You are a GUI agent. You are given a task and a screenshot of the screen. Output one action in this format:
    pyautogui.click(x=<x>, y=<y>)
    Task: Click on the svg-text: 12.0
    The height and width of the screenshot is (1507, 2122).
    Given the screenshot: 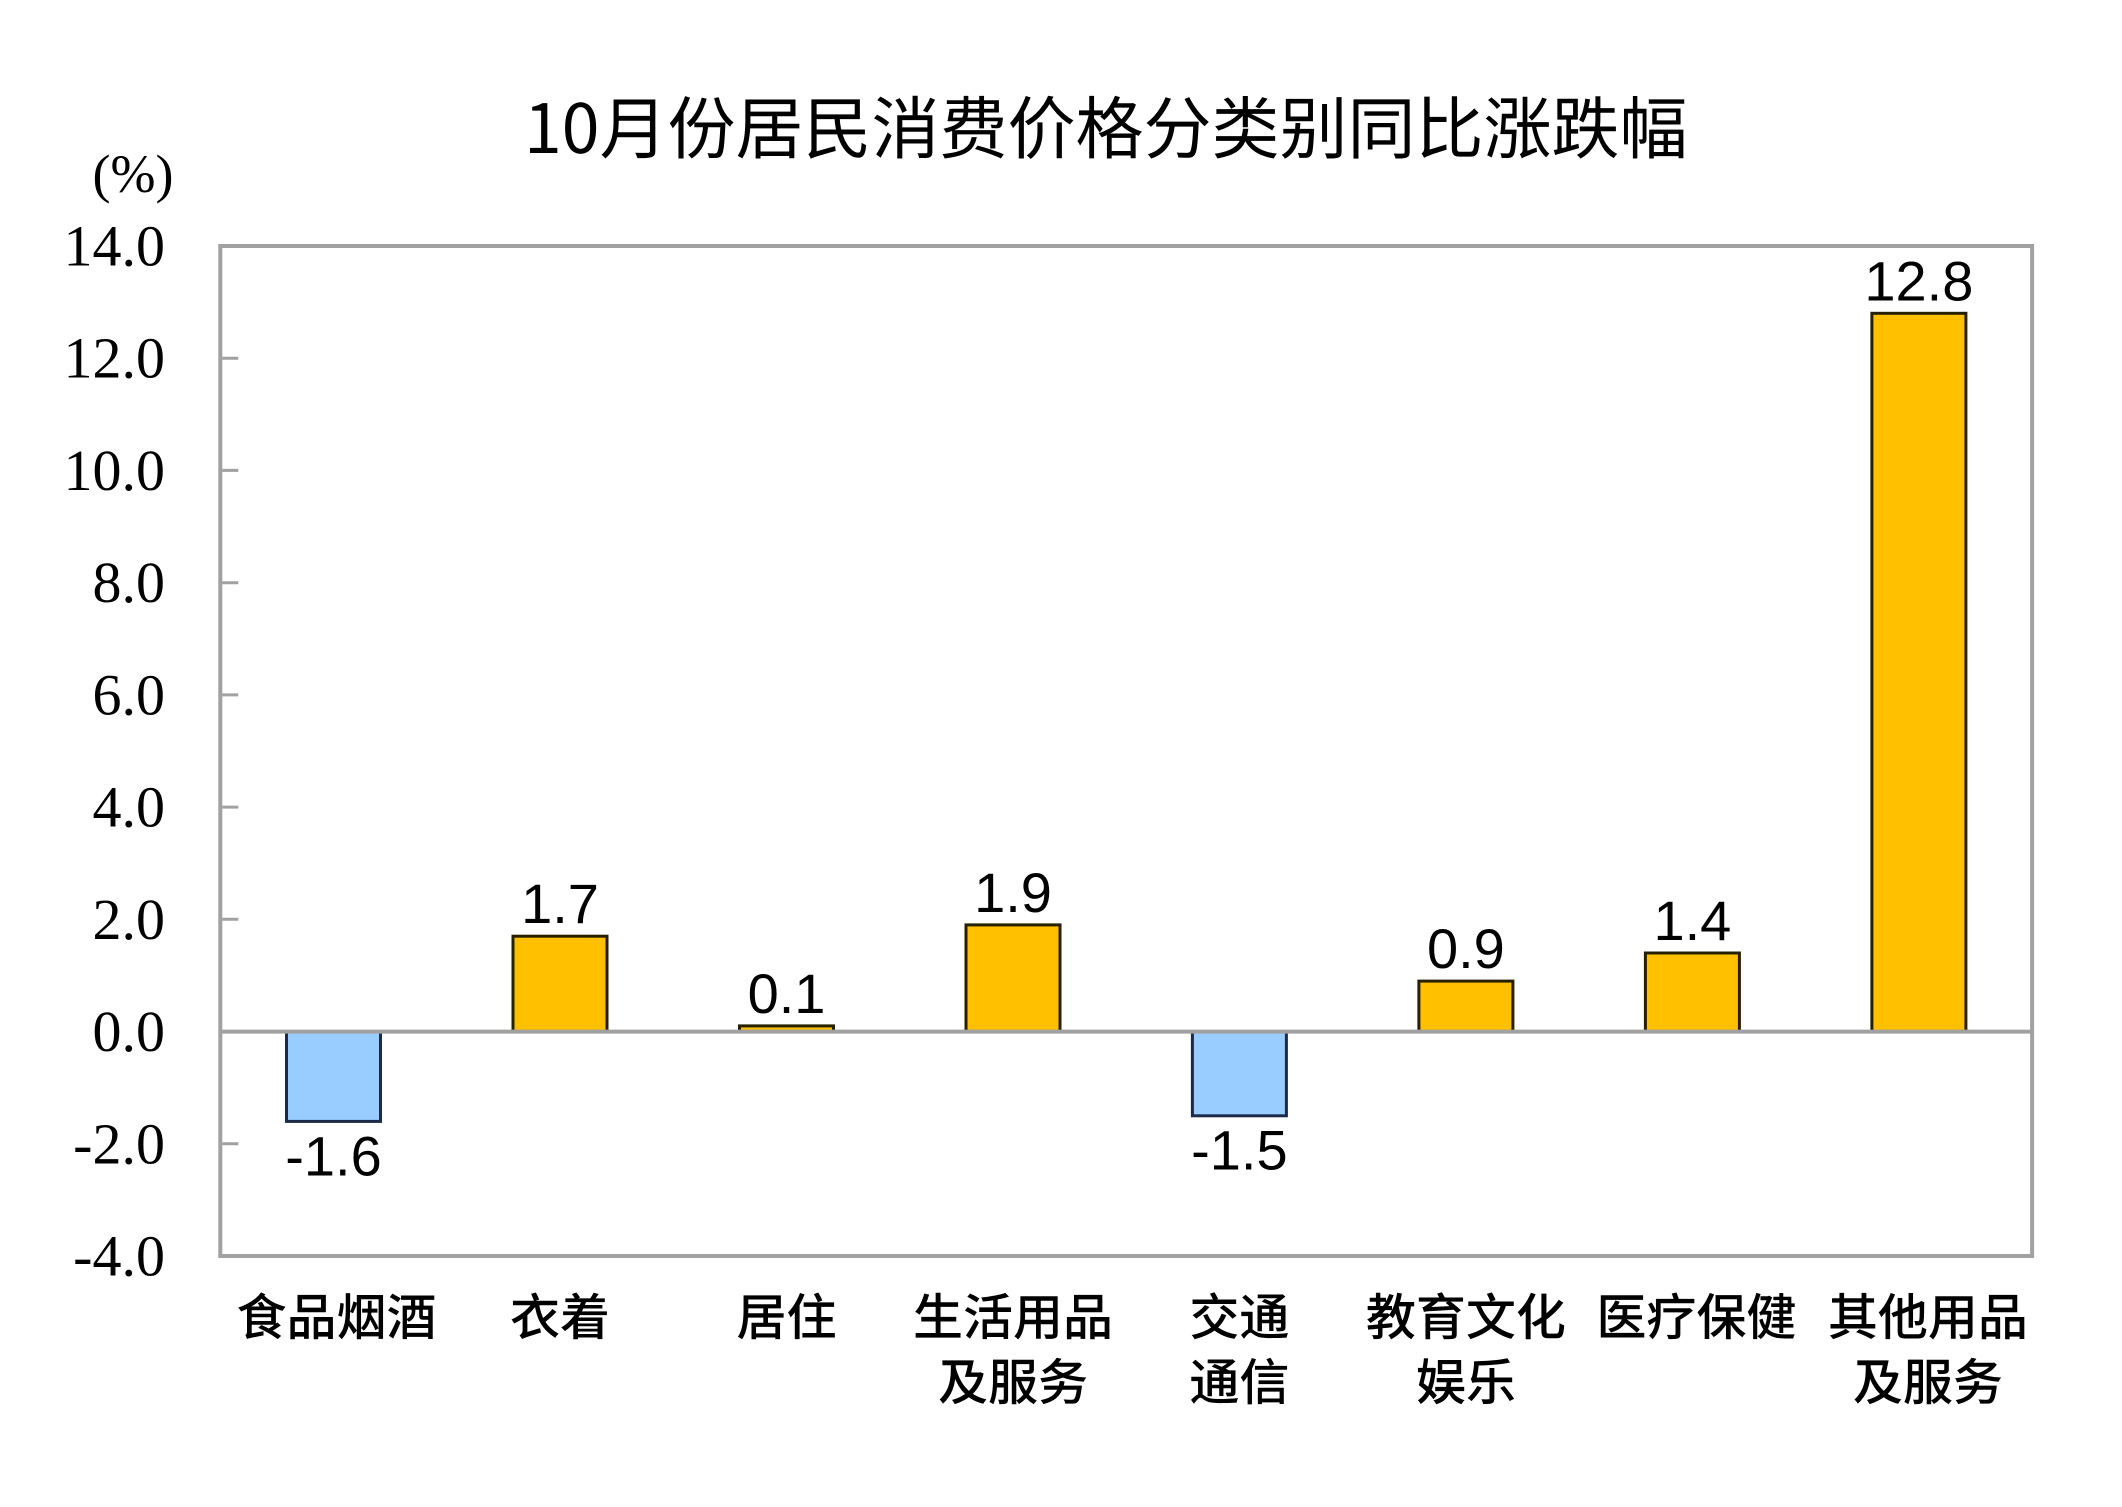 What is the action you would take?
    pyautogui.click(x=115, y=358)
    